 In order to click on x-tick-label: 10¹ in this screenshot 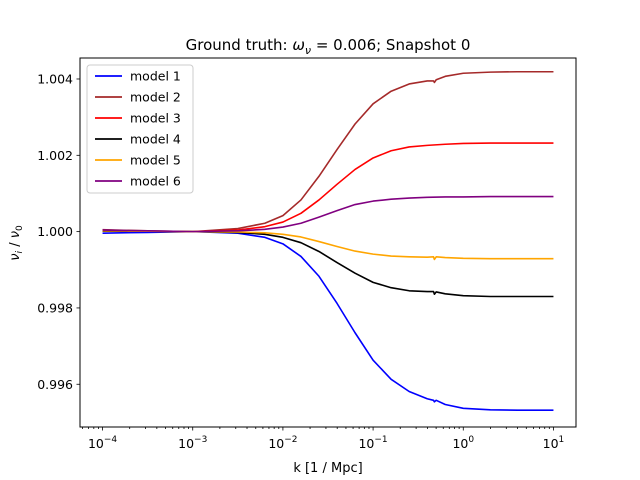, I will do `click(554, 443)`.